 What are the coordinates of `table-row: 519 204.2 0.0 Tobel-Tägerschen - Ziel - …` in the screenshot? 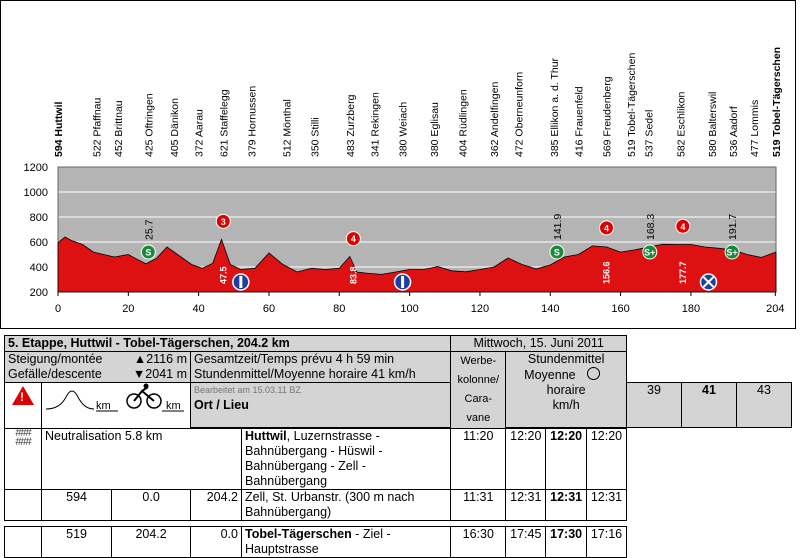 It's located at (398, 542).